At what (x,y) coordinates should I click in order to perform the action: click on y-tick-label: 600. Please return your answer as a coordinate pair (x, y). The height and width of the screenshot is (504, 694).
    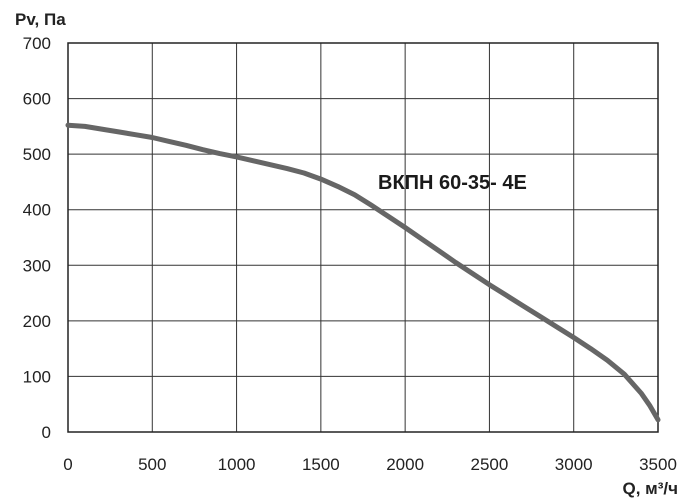
    Looking at the image, I should click on (37, 99).